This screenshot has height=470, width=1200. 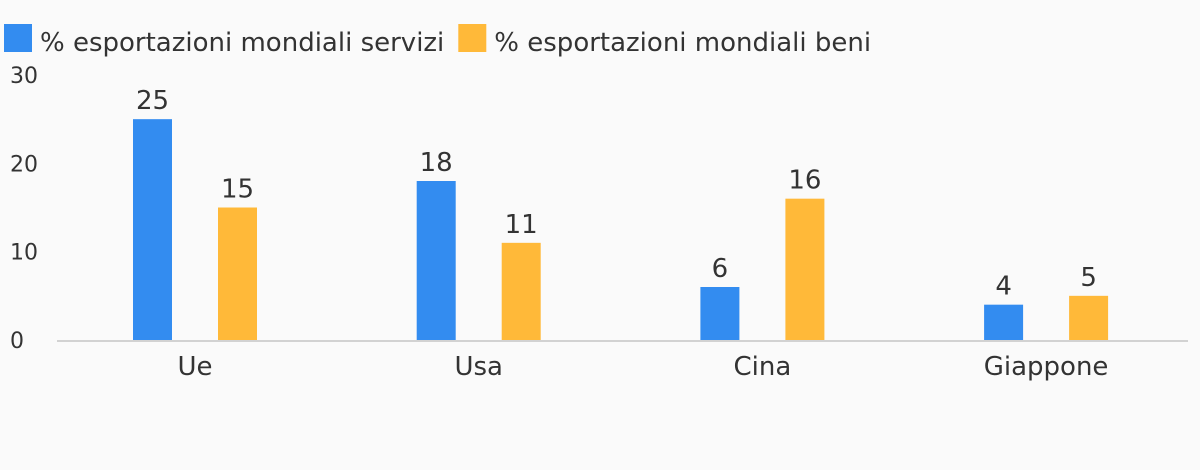 I want to click on data-label: 15, so click(x=237, y=190).